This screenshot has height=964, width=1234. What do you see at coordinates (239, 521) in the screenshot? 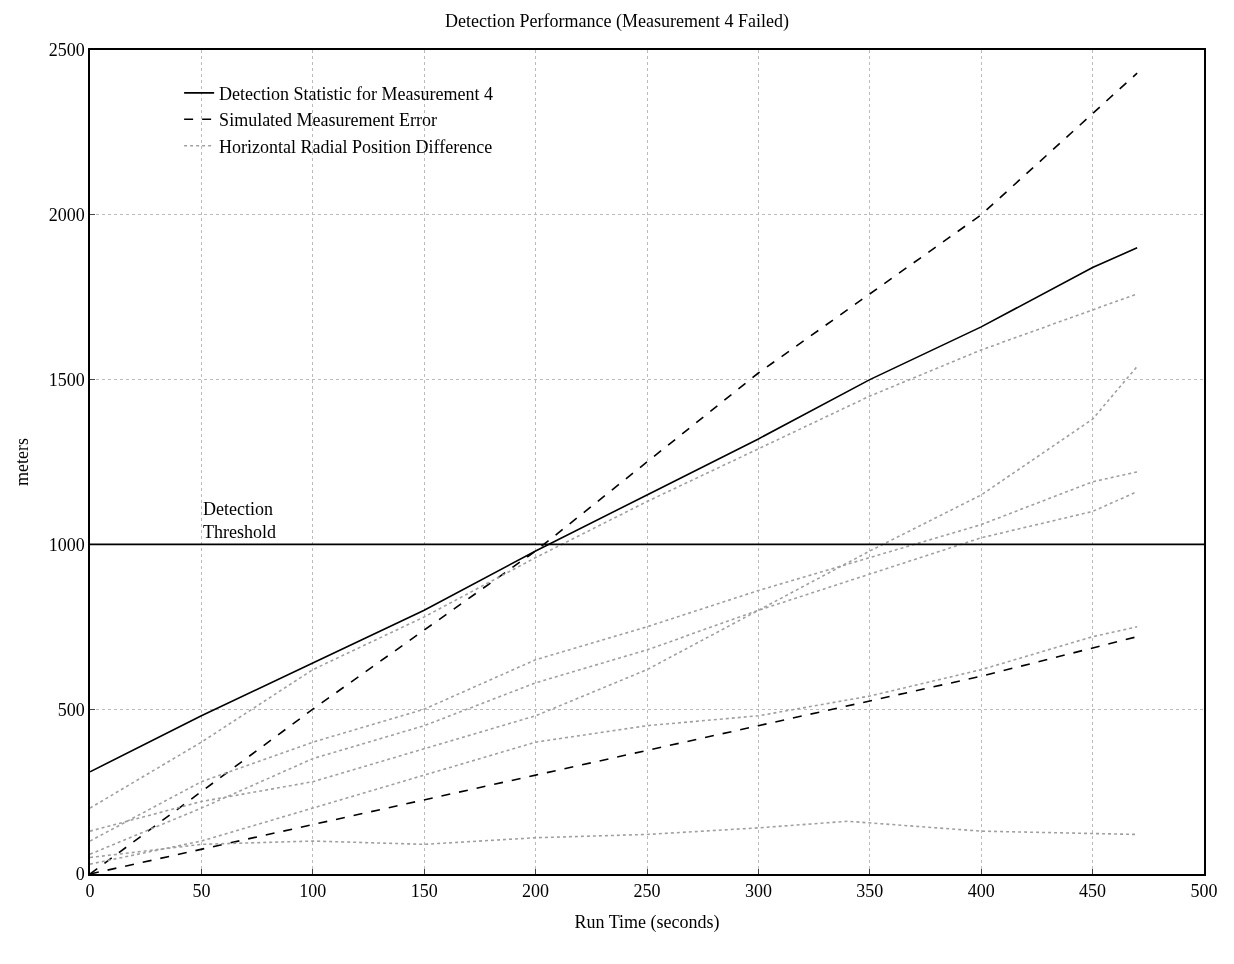
I see `ref-line-label: Detection Threshold` at bounding box center [239, 521].